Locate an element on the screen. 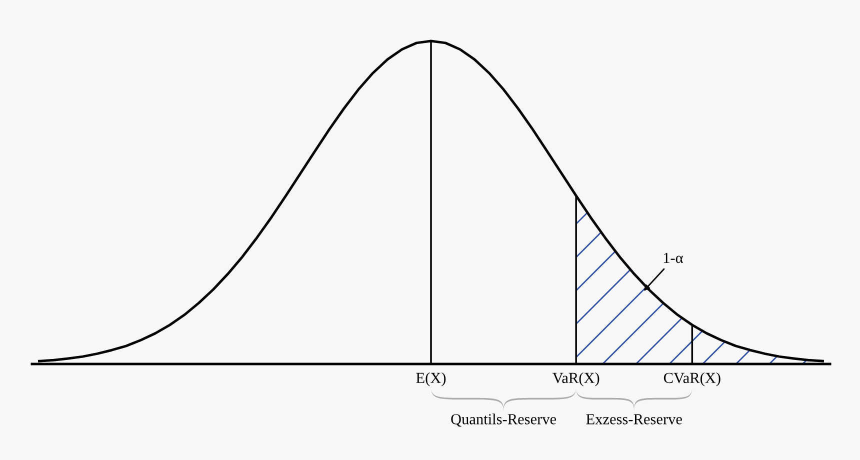  annotation: 1-α is located at coordinates (673, 258).